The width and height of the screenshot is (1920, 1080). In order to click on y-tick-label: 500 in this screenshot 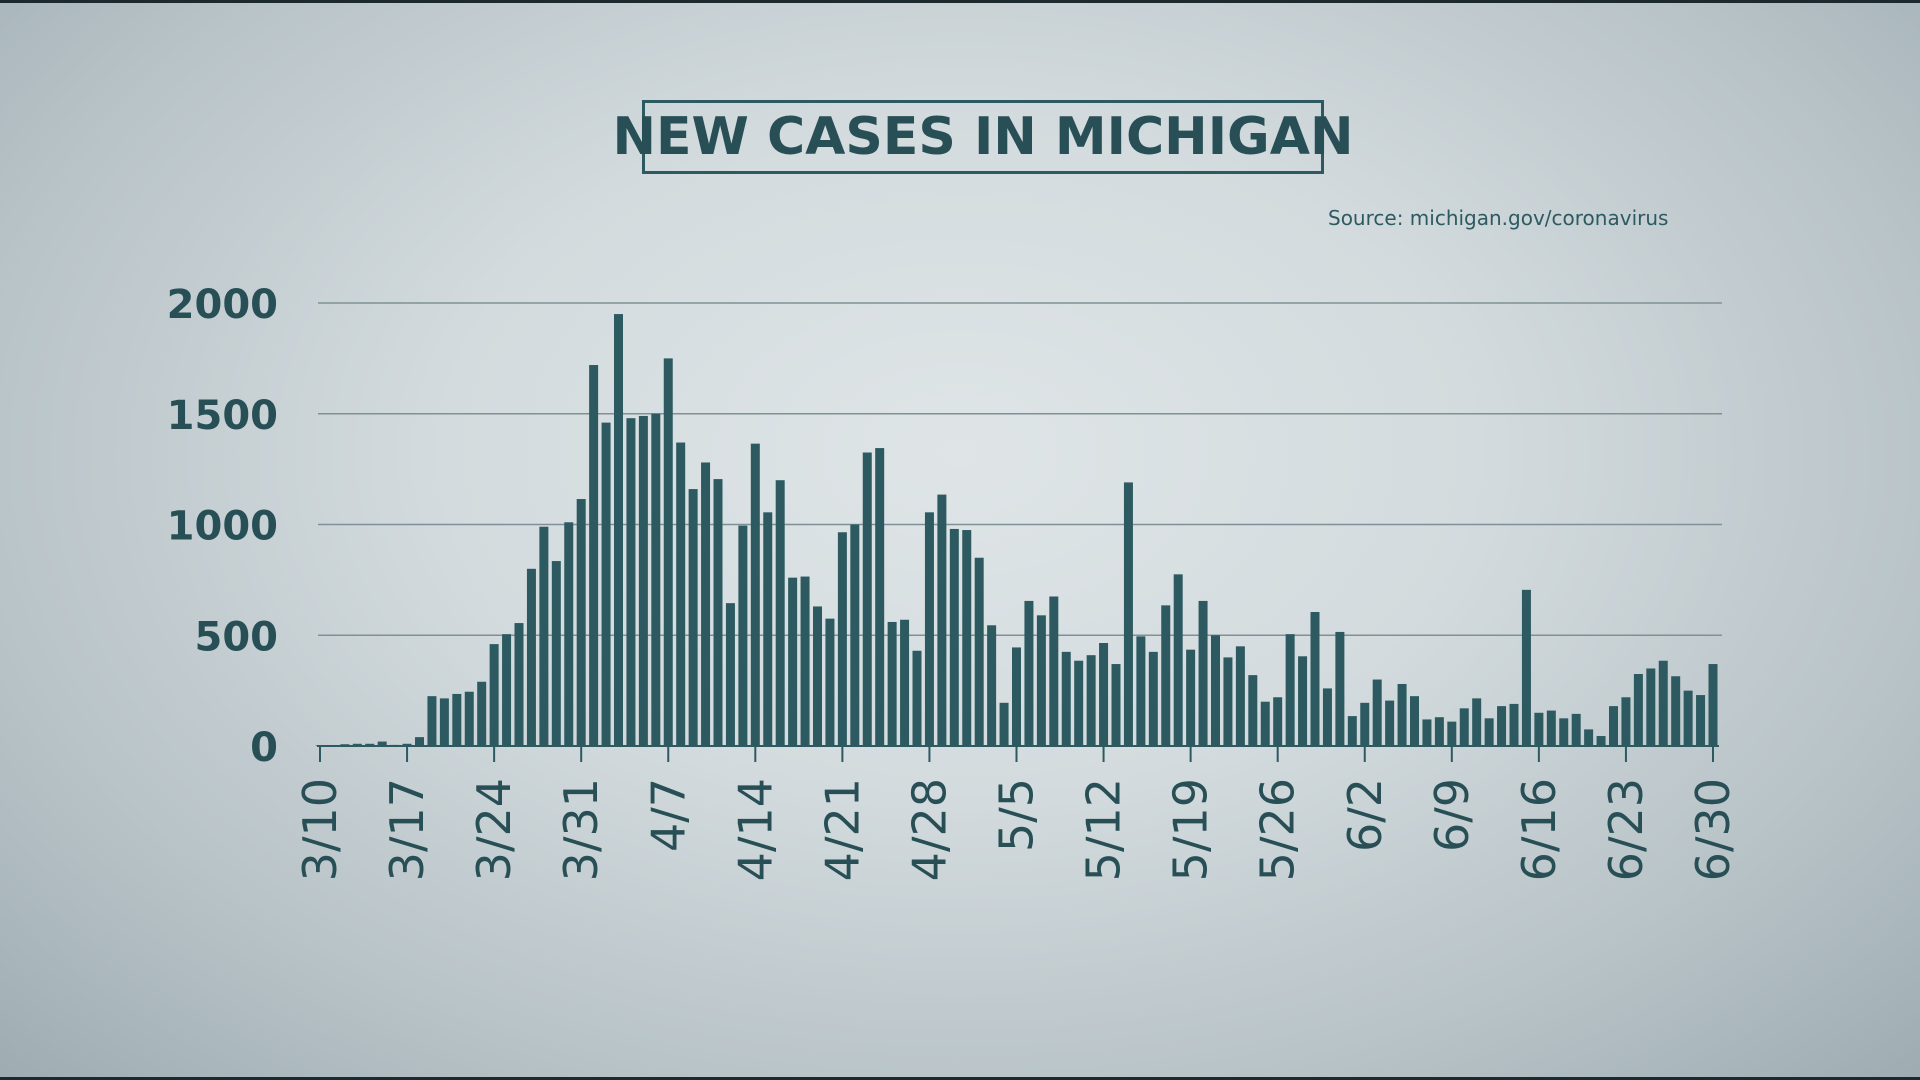, I will do `click(237, 637)`.